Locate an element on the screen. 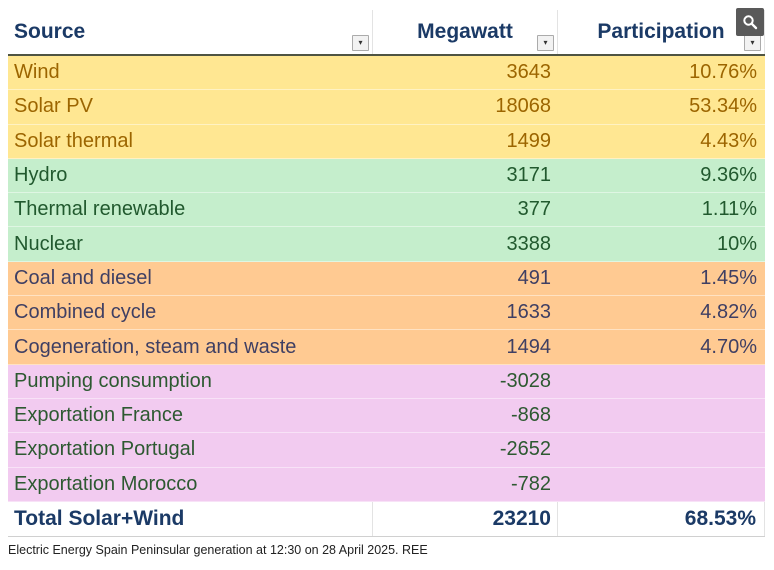  cell-participation: 9.36% is located at coordinates (728, 175).